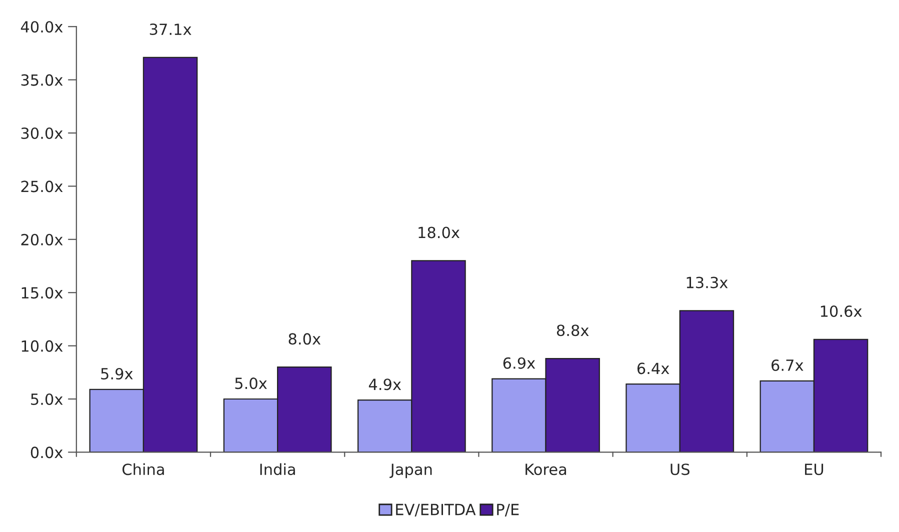  I want to click on data-label: 4.9x, so click(385, 384).